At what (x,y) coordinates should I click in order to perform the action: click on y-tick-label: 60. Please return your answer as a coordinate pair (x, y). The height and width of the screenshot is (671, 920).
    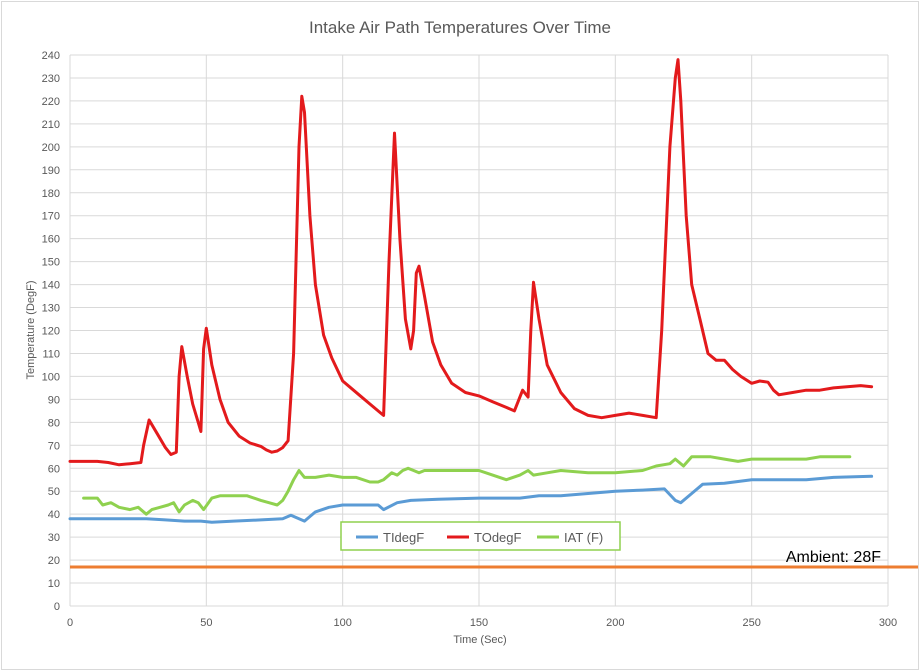
    Looking at the image, I should click on (54, 469).